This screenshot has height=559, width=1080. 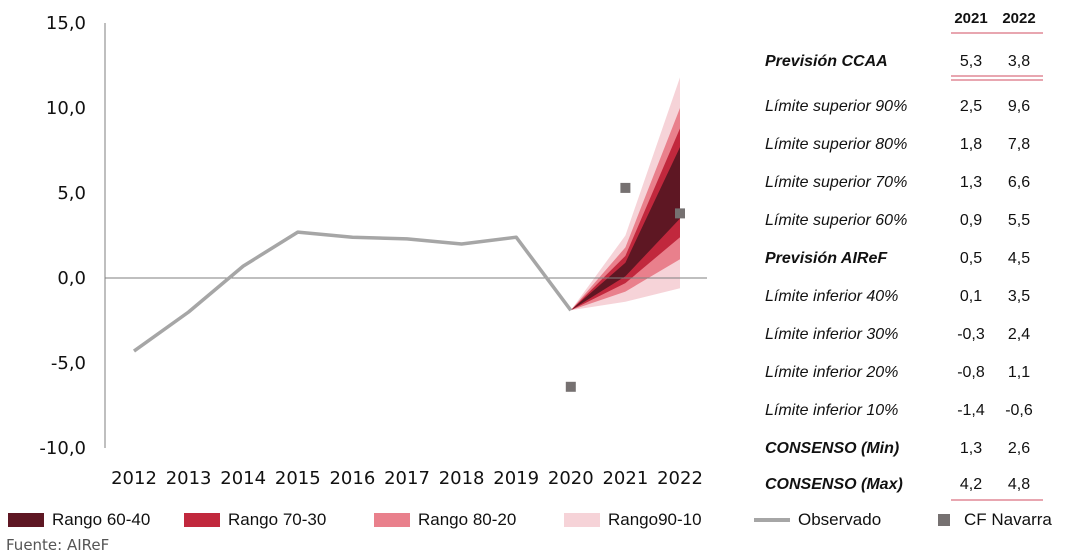 I want to click on x-tick-label: 2018, so click(x=462, y=478).